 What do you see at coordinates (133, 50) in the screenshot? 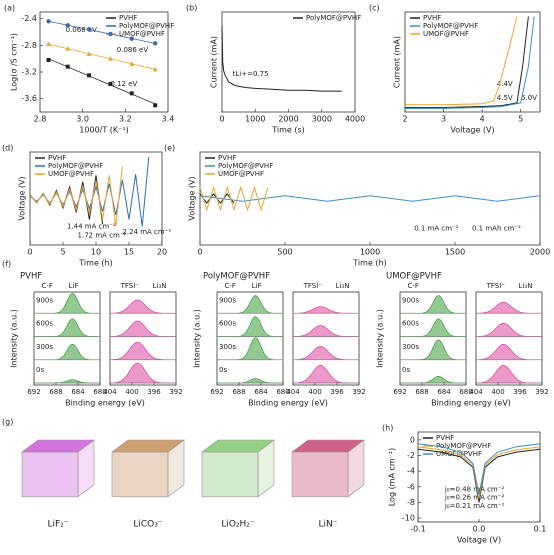
I see `annotation: 0.086 eV` at bounding box center [133, 50].